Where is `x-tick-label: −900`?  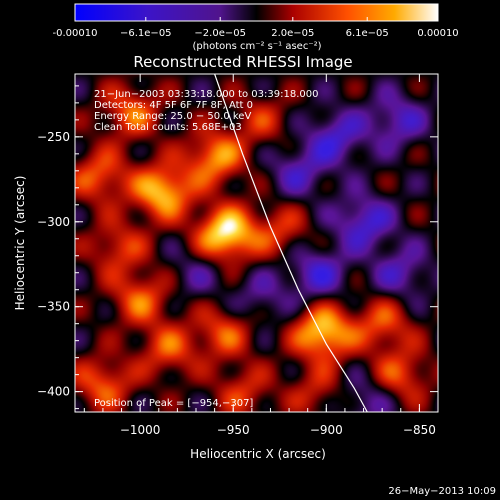
x-tick-label: −900 is located at coordinates (326, 430).